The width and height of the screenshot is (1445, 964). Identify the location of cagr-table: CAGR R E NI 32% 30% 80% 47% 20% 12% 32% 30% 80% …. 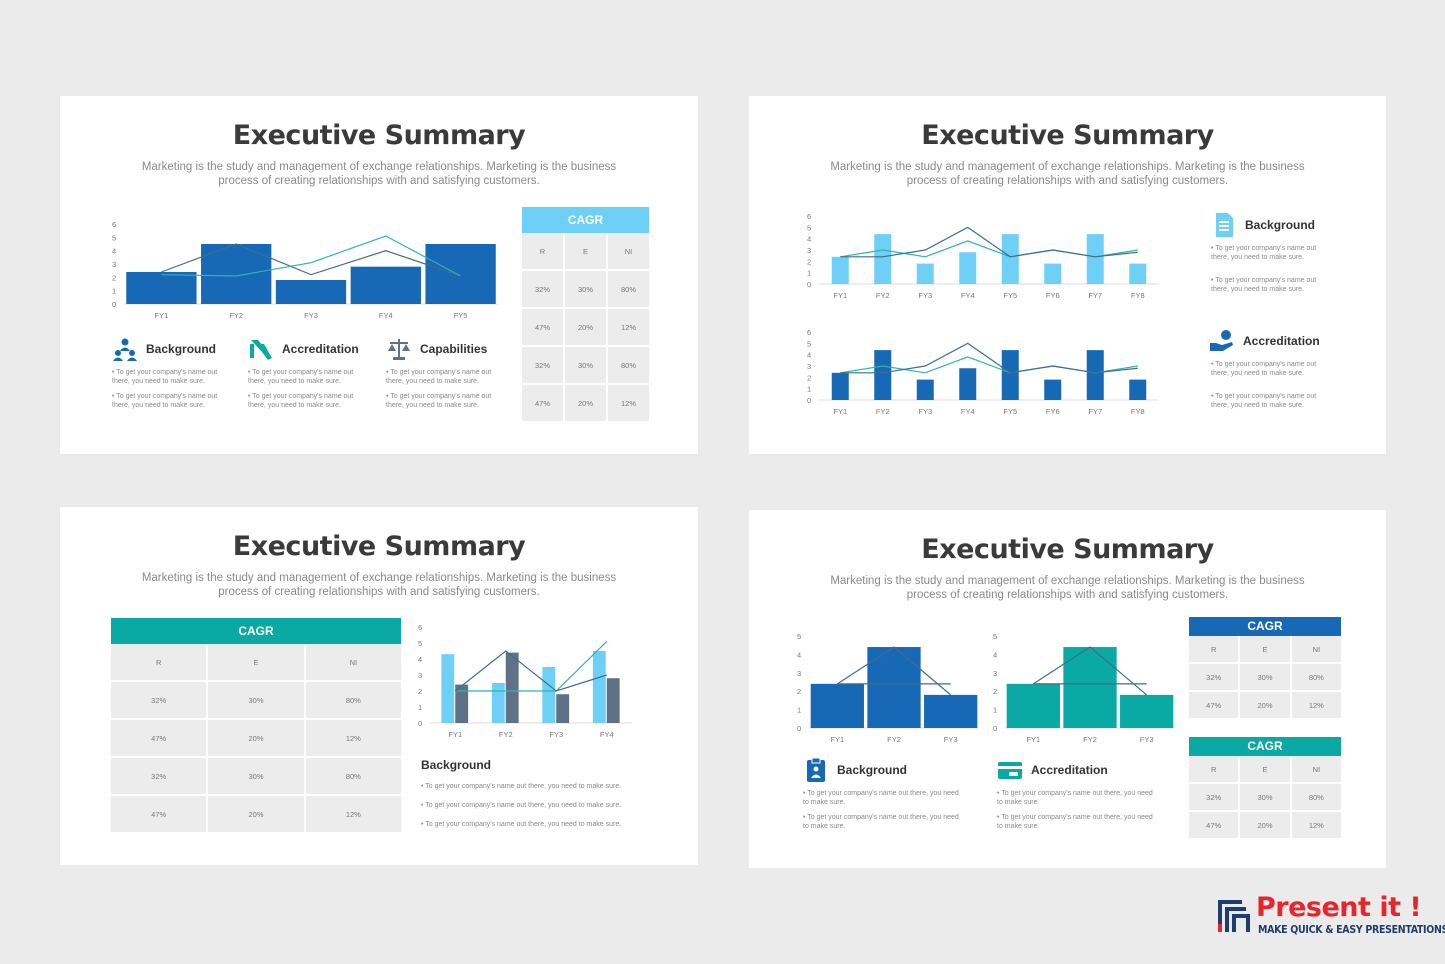
(256, 726).